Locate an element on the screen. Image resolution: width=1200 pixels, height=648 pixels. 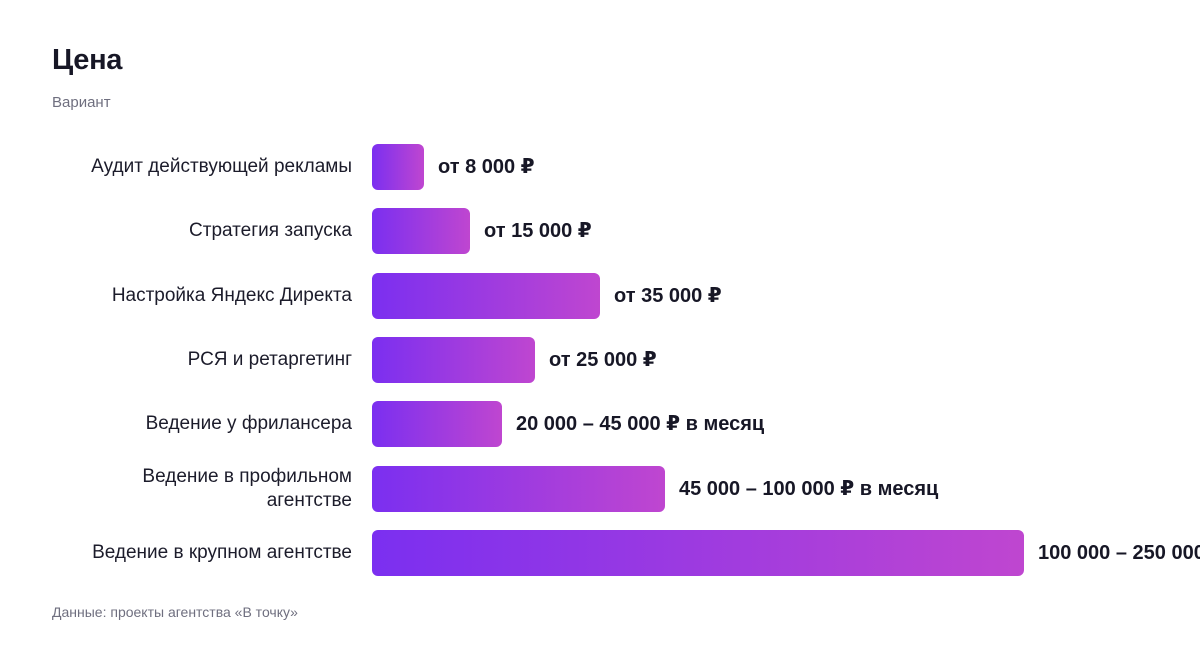
value-label: от 15 000 ₽ is located at coordinates (538, 231).